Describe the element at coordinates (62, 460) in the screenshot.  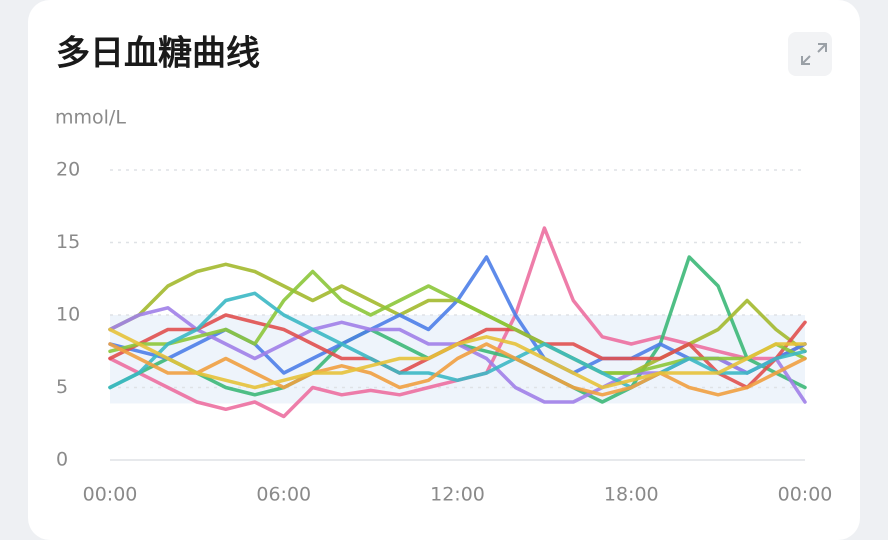
I see `y-tick-label: 0` at that location.